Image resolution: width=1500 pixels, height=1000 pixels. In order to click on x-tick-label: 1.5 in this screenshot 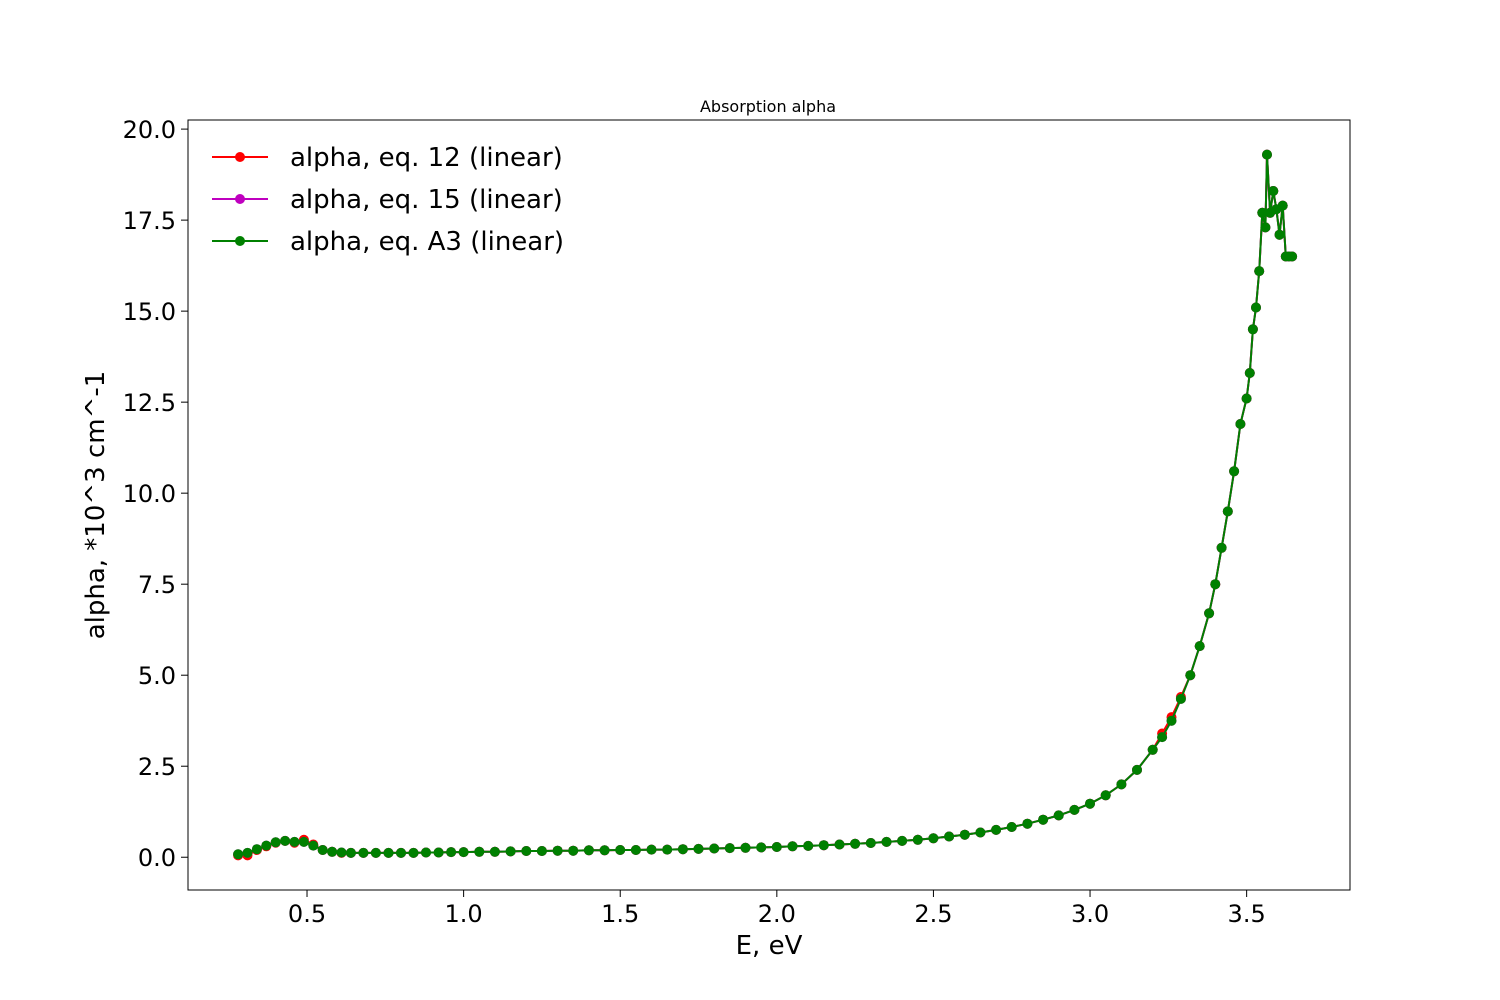, I will do `click(620, 914)`.